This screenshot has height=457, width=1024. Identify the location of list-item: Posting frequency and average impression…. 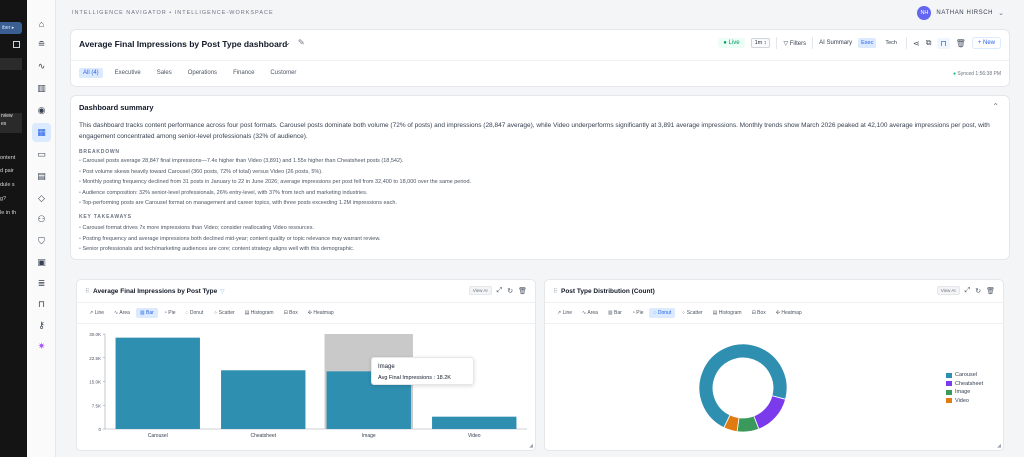
(539, 239).